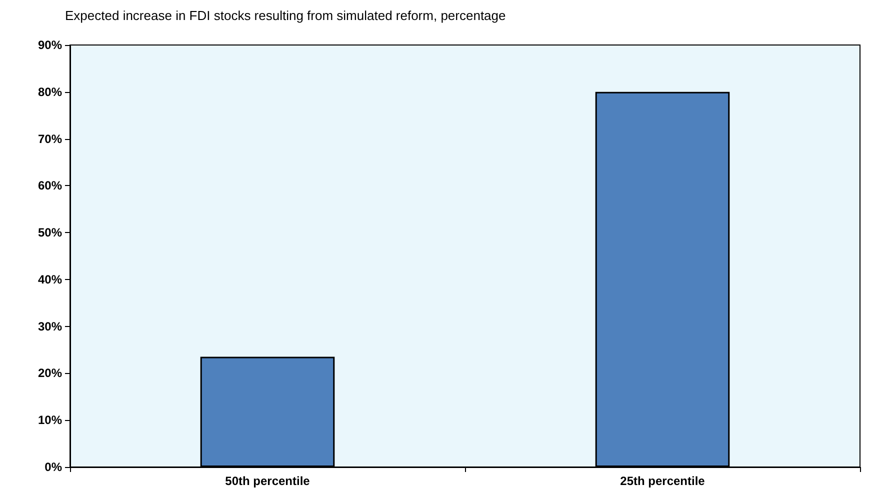  I want to click on y-tick-label: 10%, so click(50, 420).